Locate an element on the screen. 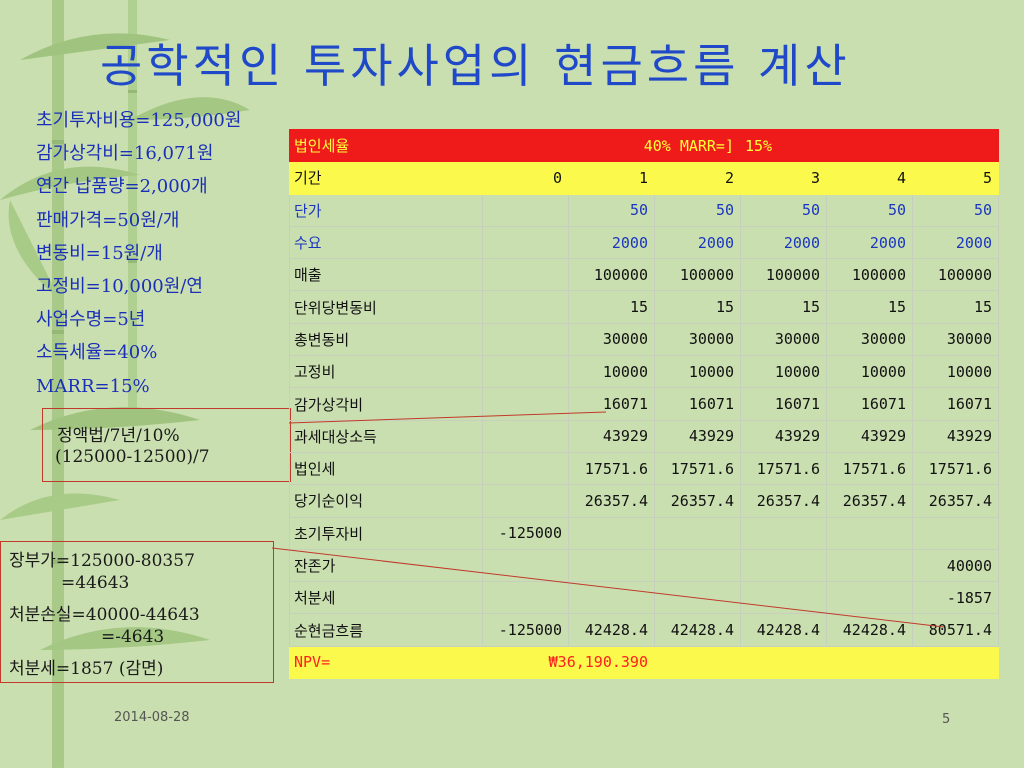 Image resolution: width=1024 pixels, height=768 pixels. table-row: 잔존가 40000 is located at coordinates (644, 565).